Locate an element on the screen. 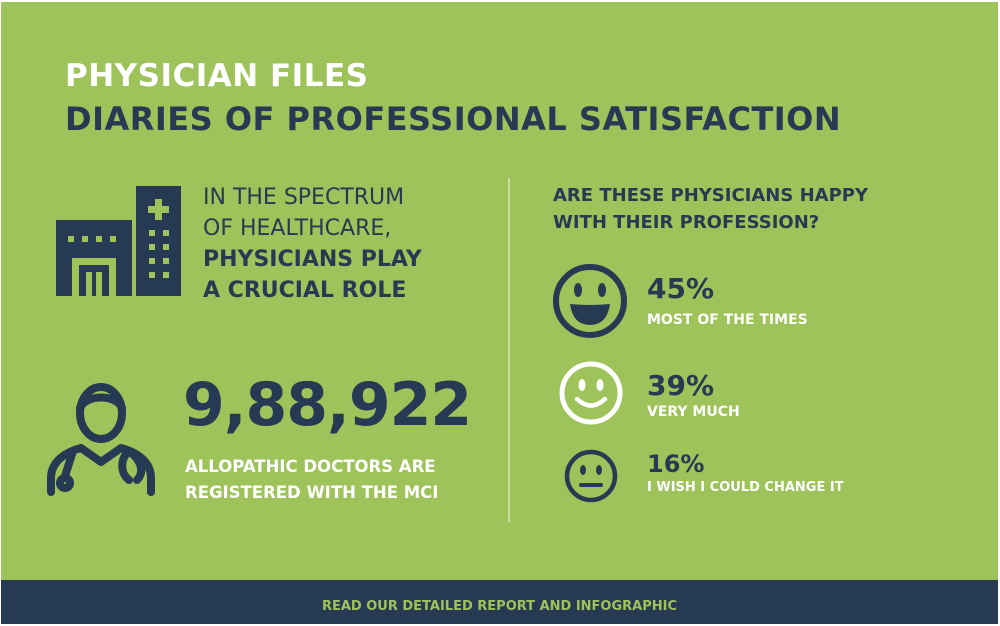  doctor-desc-line-1: ALLOPATHIC DOCTORS ARE is located at coordinates (310, 466).